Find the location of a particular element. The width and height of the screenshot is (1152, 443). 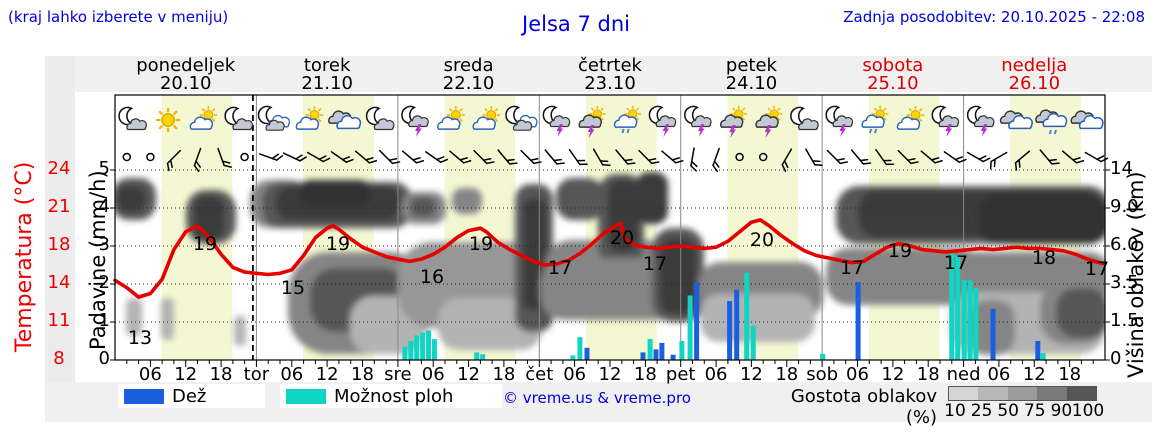

temp-tick-14: 14 is located at coordinates (59, 282).